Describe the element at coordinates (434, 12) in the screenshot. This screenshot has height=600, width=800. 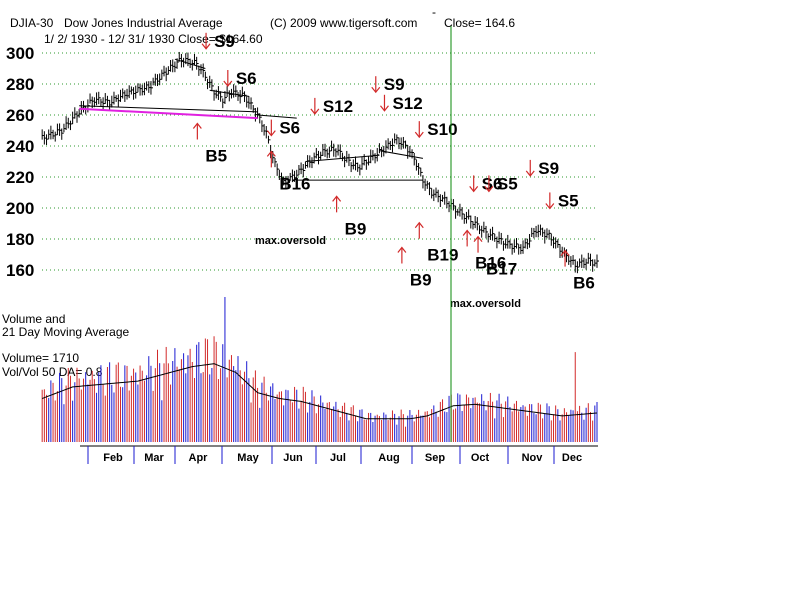
I see `header-dash: -` at that location.